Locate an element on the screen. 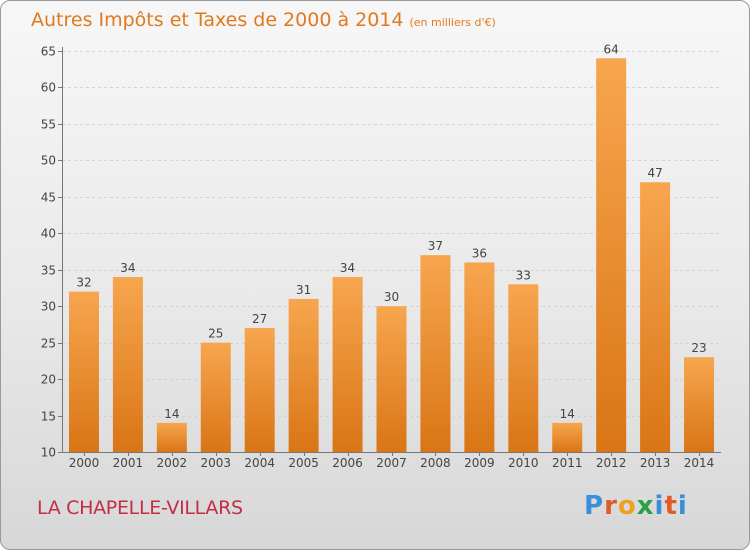  x-tick-label: 2000 is located at coordinates (84, 463).